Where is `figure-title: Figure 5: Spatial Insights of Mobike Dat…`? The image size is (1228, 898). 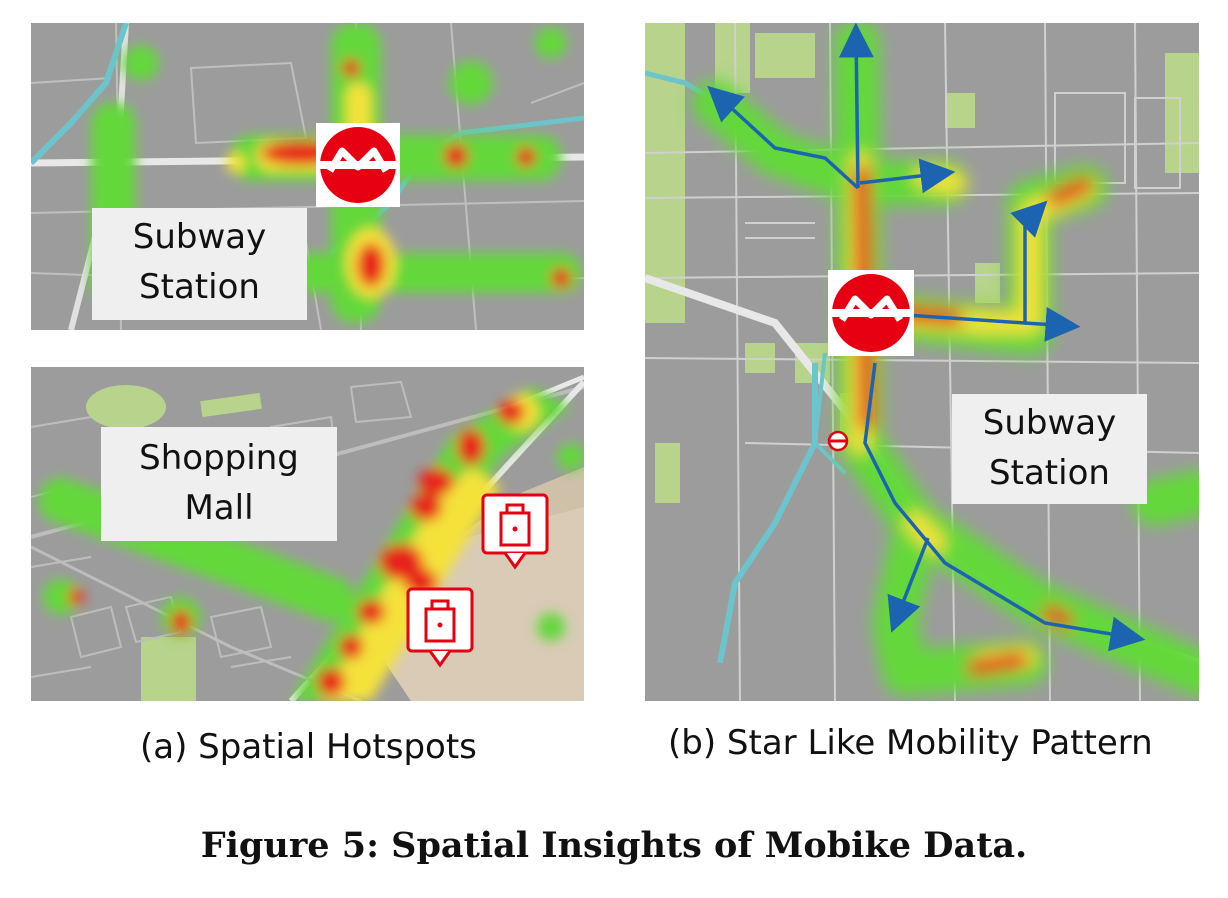
figure-title: Figure 5: Spatial Insights of Mobike Dat… is located at coordinates (614, 845).